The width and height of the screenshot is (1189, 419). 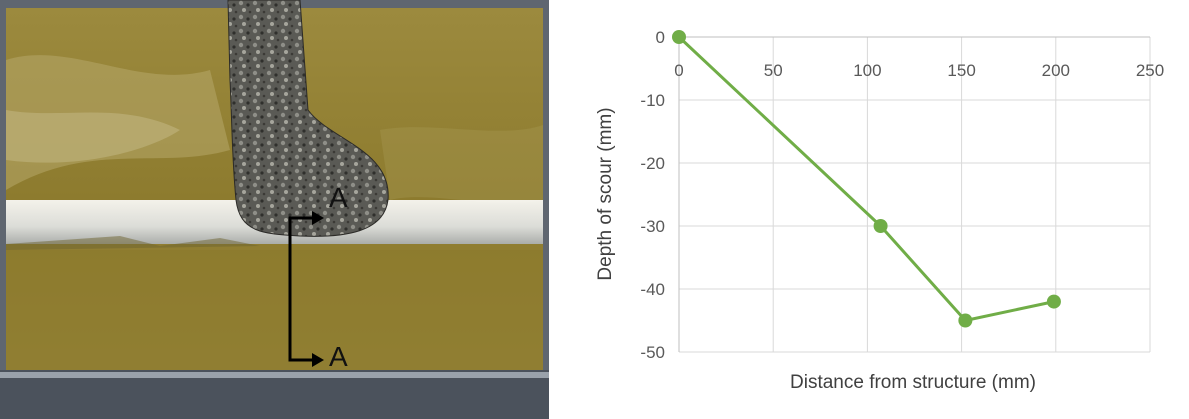 I want to click on section-line, so click(x=304, y=289).